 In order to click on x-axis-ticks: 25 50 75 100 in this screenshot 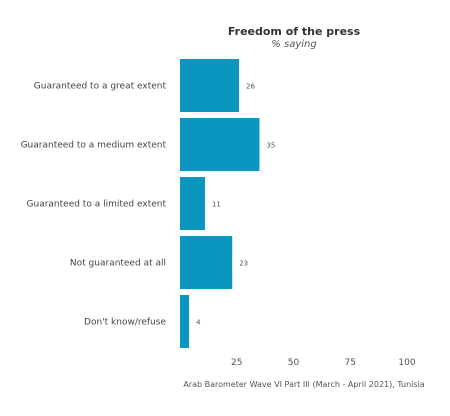, I will do `click(323, 363)`.